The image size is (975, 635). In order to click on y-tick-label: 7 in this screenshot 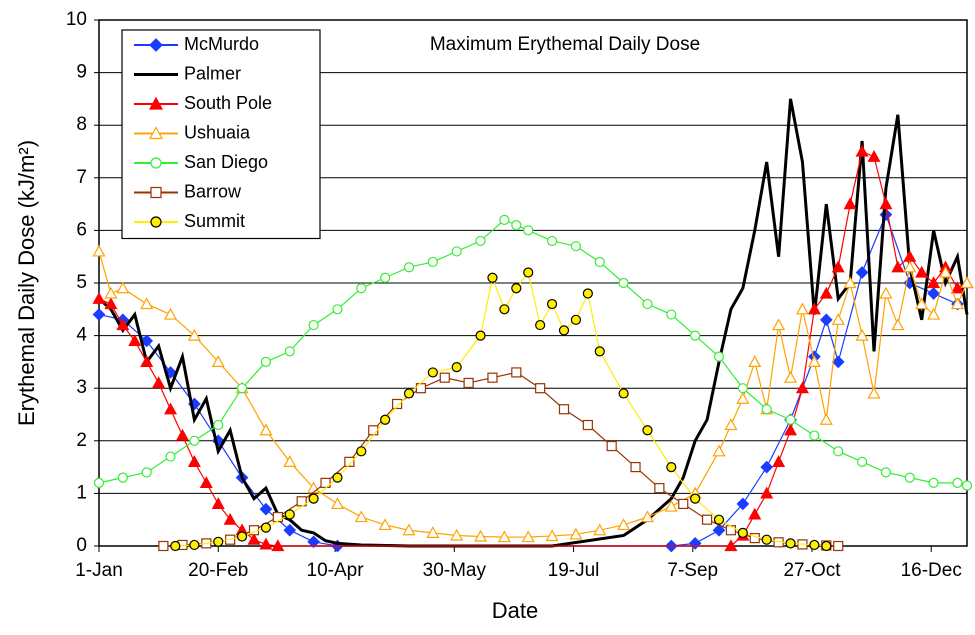, I will do `click(81, 177)`.